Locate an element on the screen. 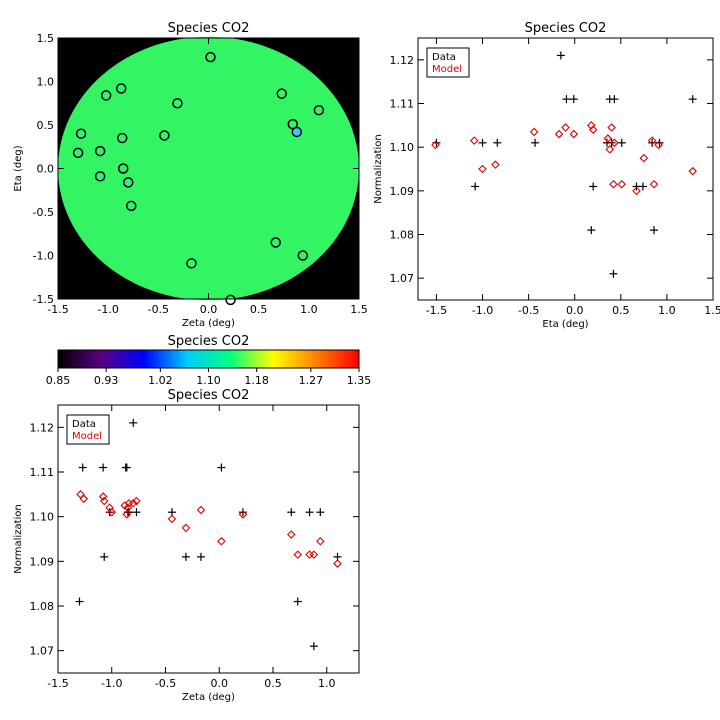  legend-box is located at coordinates (88, 429).